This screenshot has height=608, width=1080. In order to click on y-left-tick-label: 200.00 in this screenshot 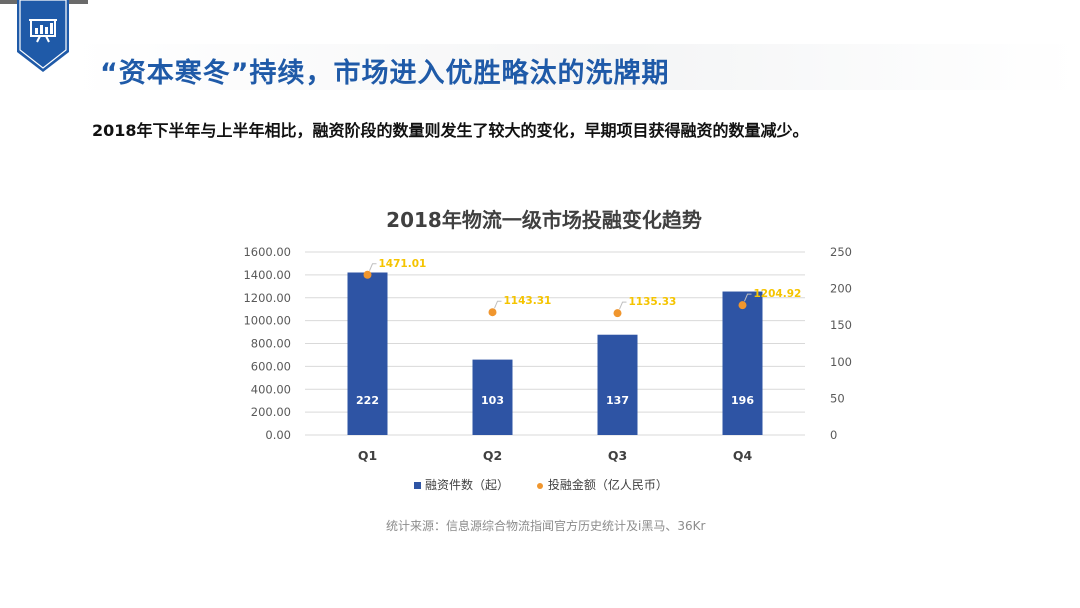, I will do `click(271, 412)`.